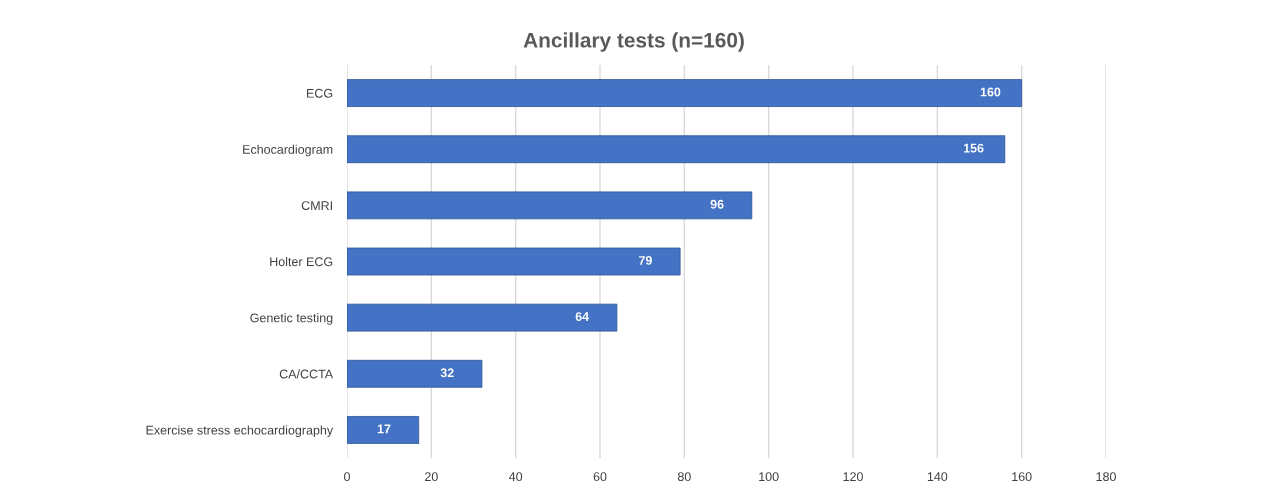 Image resolution: width=1268 pixels, height=488 pixels. What do you see at coordinates (769, 477) in the screenshot?
I see `x-tick-label: 100` at bounding box center [769, 477].